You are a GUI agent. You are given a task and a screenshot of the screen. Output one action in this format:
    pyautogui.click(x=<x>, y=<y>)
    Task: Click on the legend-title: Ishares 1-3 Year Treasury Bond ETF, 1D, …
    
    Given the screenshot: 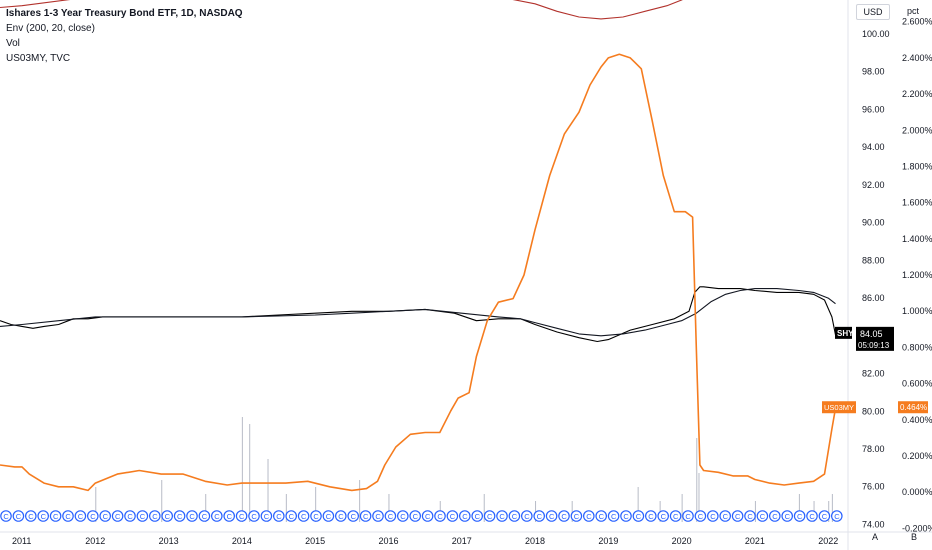 What is the action you would take?
    pyautogui.click(x=124, y=13)
    